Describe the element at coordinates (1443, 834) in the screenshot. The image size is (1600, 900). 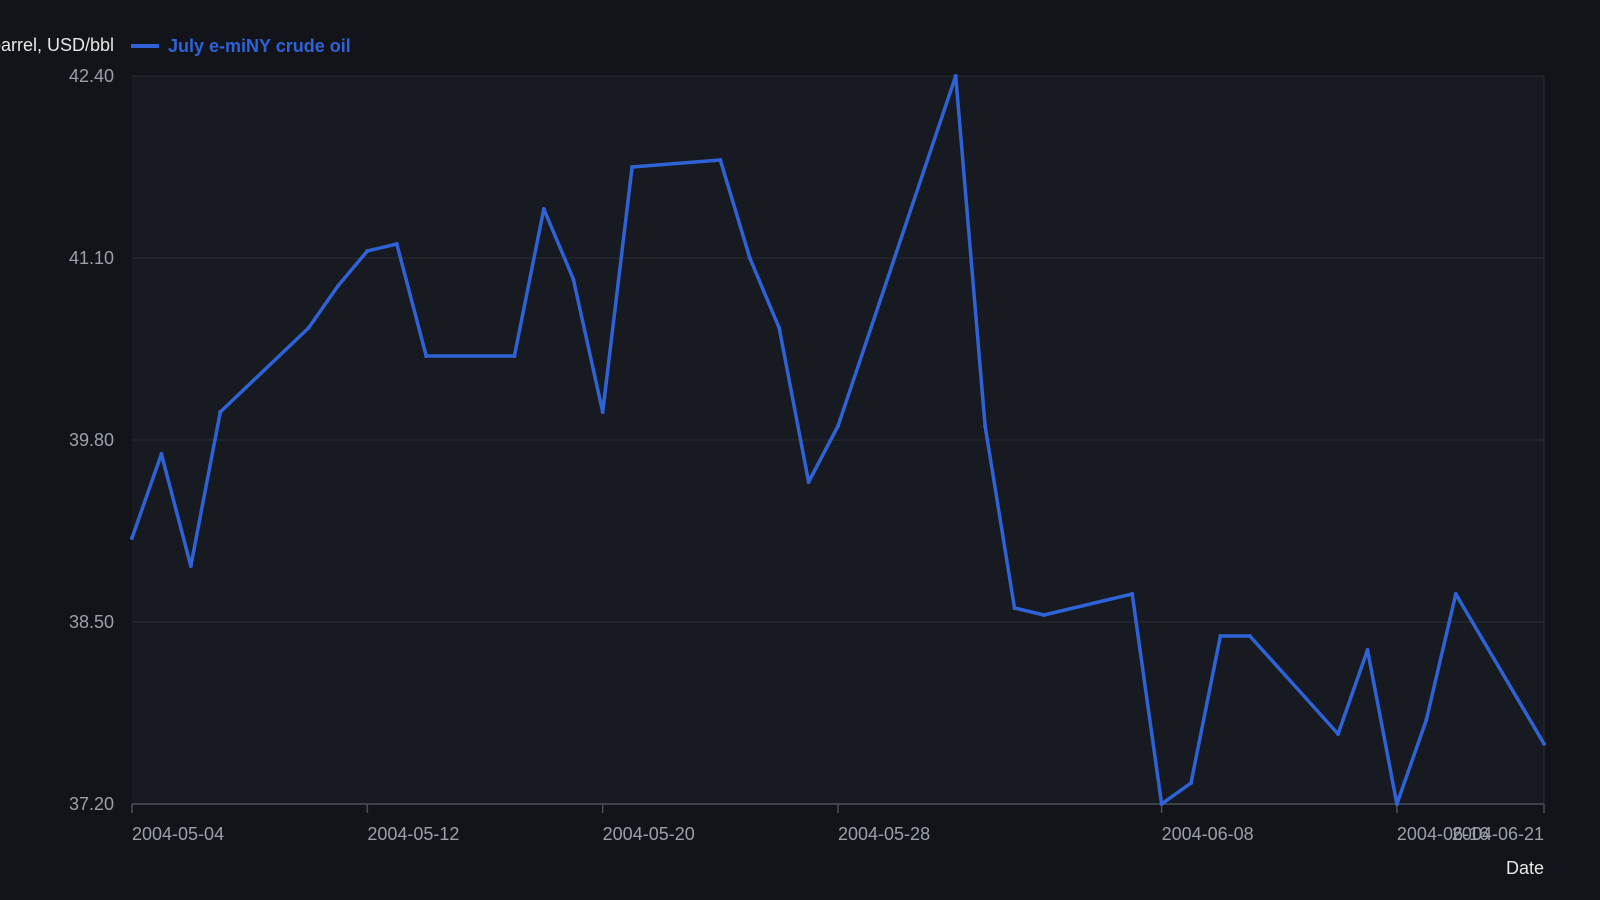
I see `x-tick-label: 2004-06-16` at that location.